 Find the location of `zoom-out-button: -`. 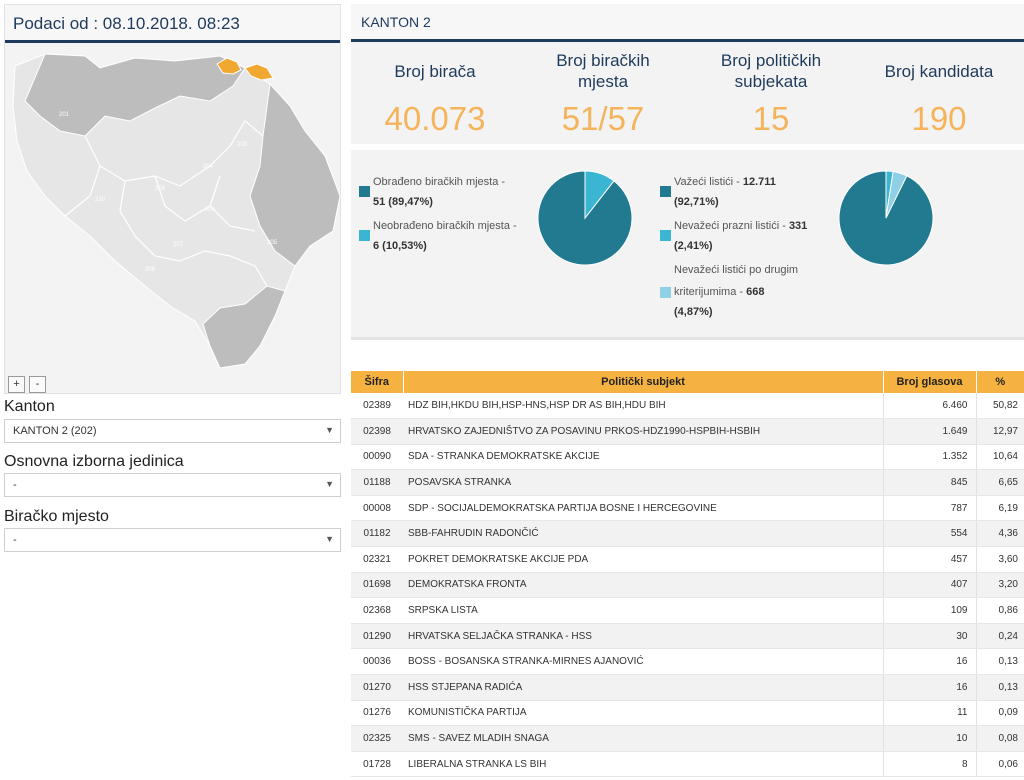

zoom-out-button: - is located at coordinates (37, 384).